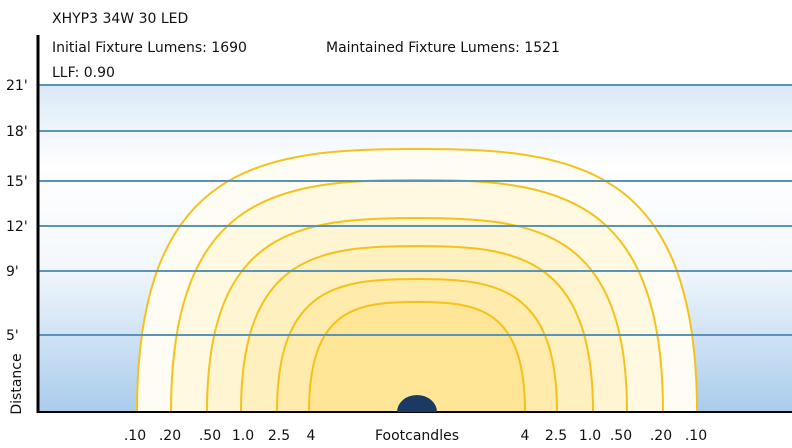  I want to click on distance-label: 18', so click(17, 132).